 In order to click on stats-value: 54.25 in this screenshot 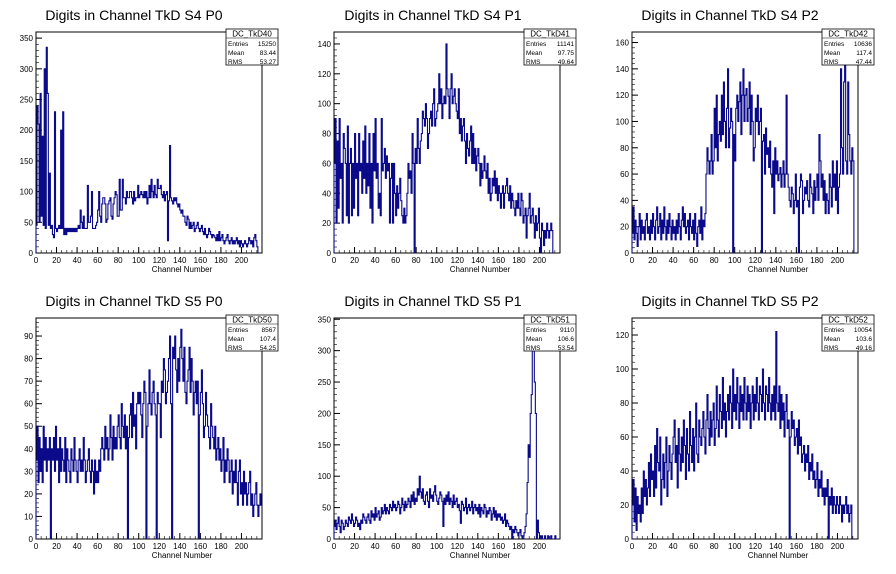, I will do `click(268, 348)`.